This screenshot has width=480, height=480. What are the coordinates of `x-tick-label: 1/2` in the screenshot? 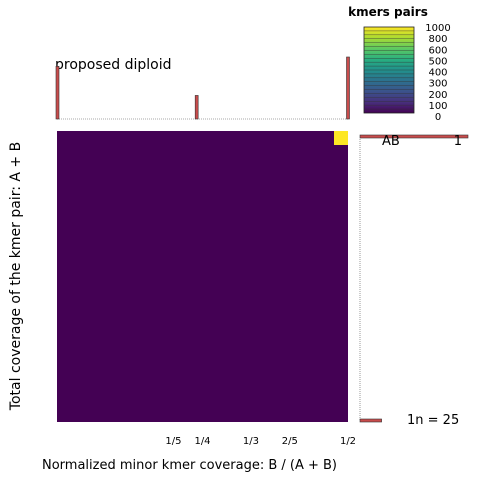 It's located at (348, 441).